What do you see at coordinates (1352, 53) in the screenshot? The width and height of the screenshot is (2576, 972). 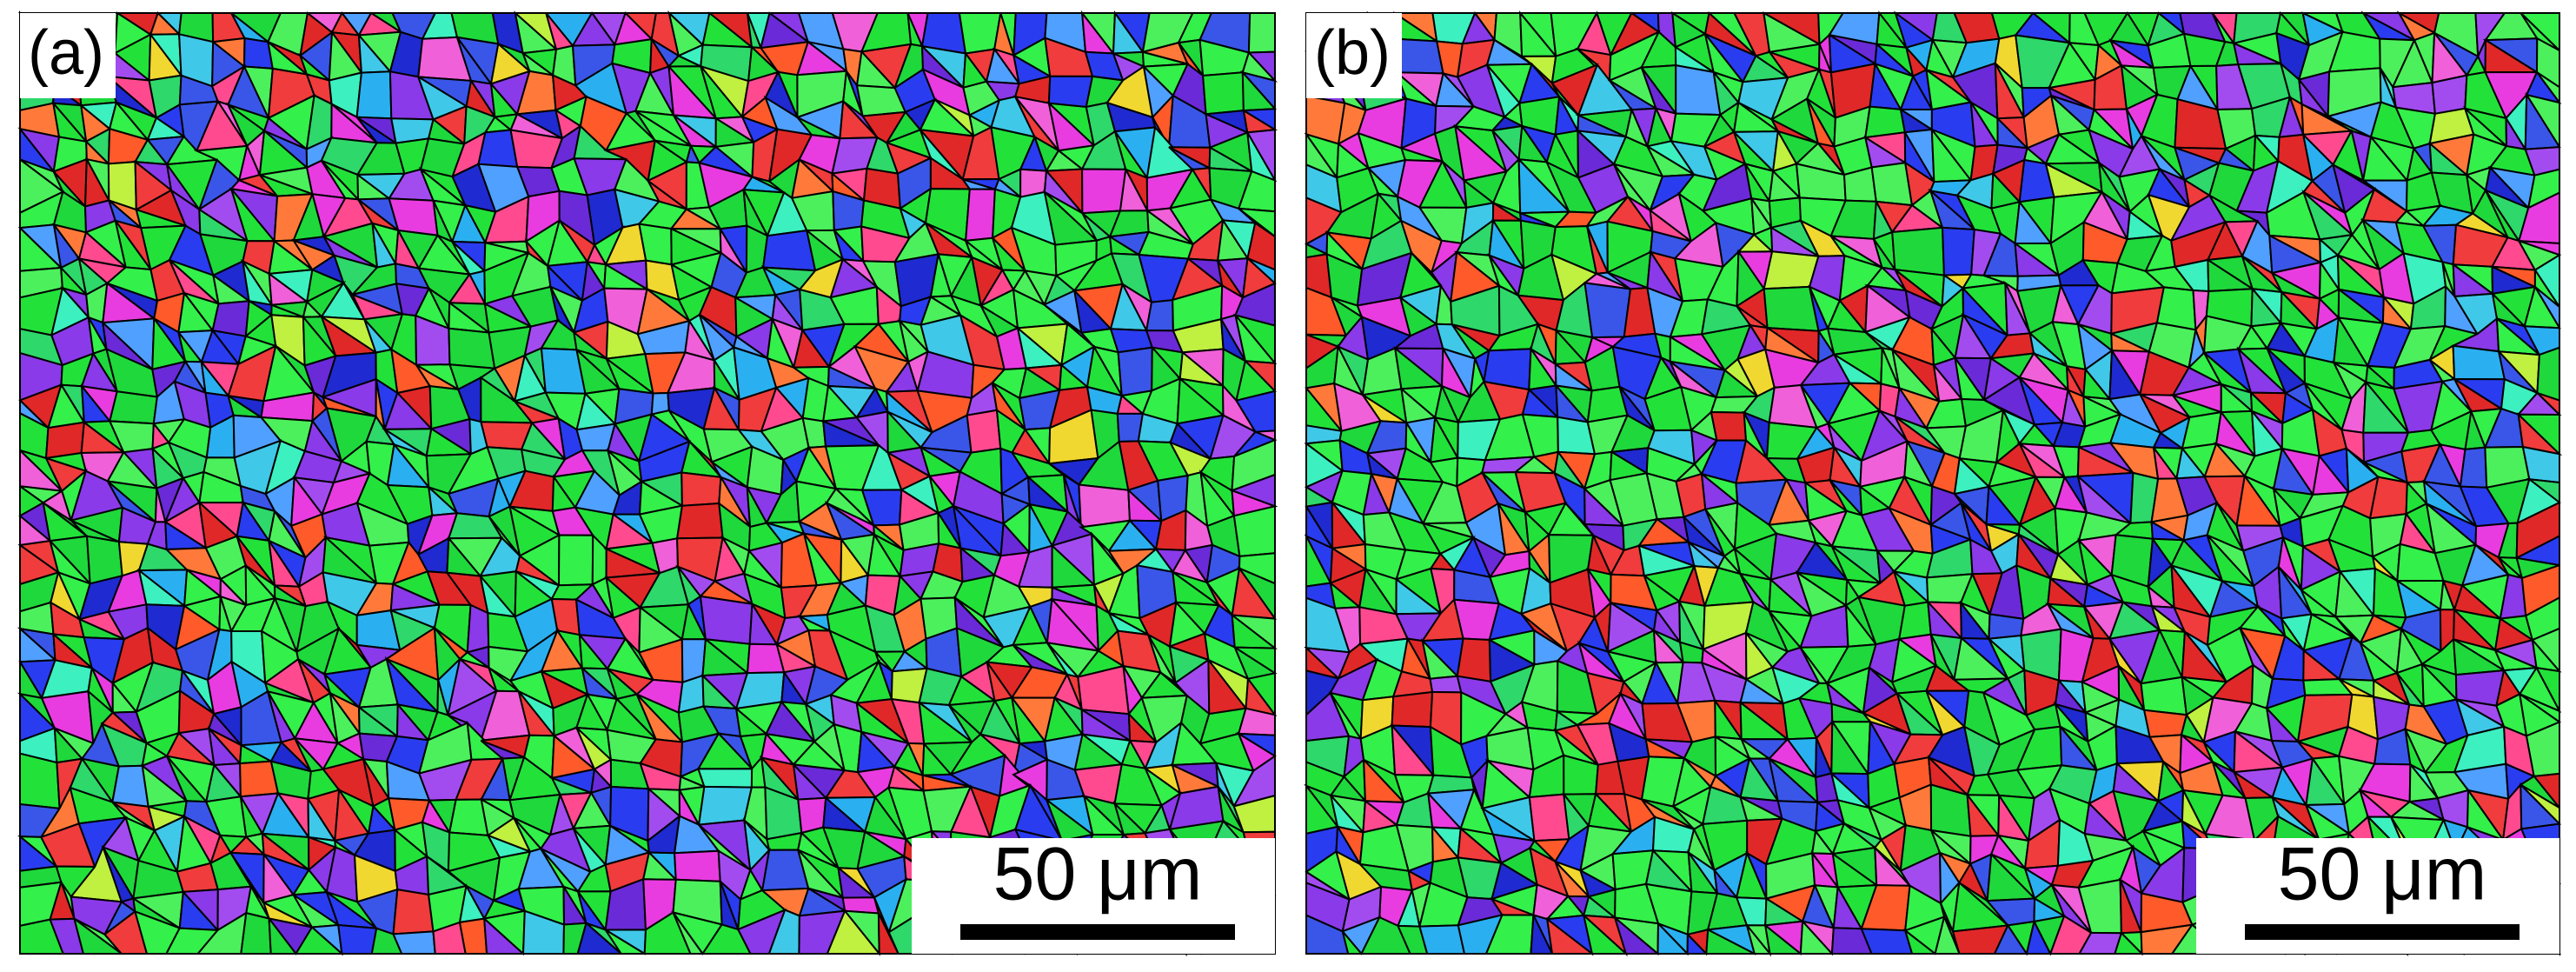 I see `panel-label: (b)` at bounding box center [1352, 53].